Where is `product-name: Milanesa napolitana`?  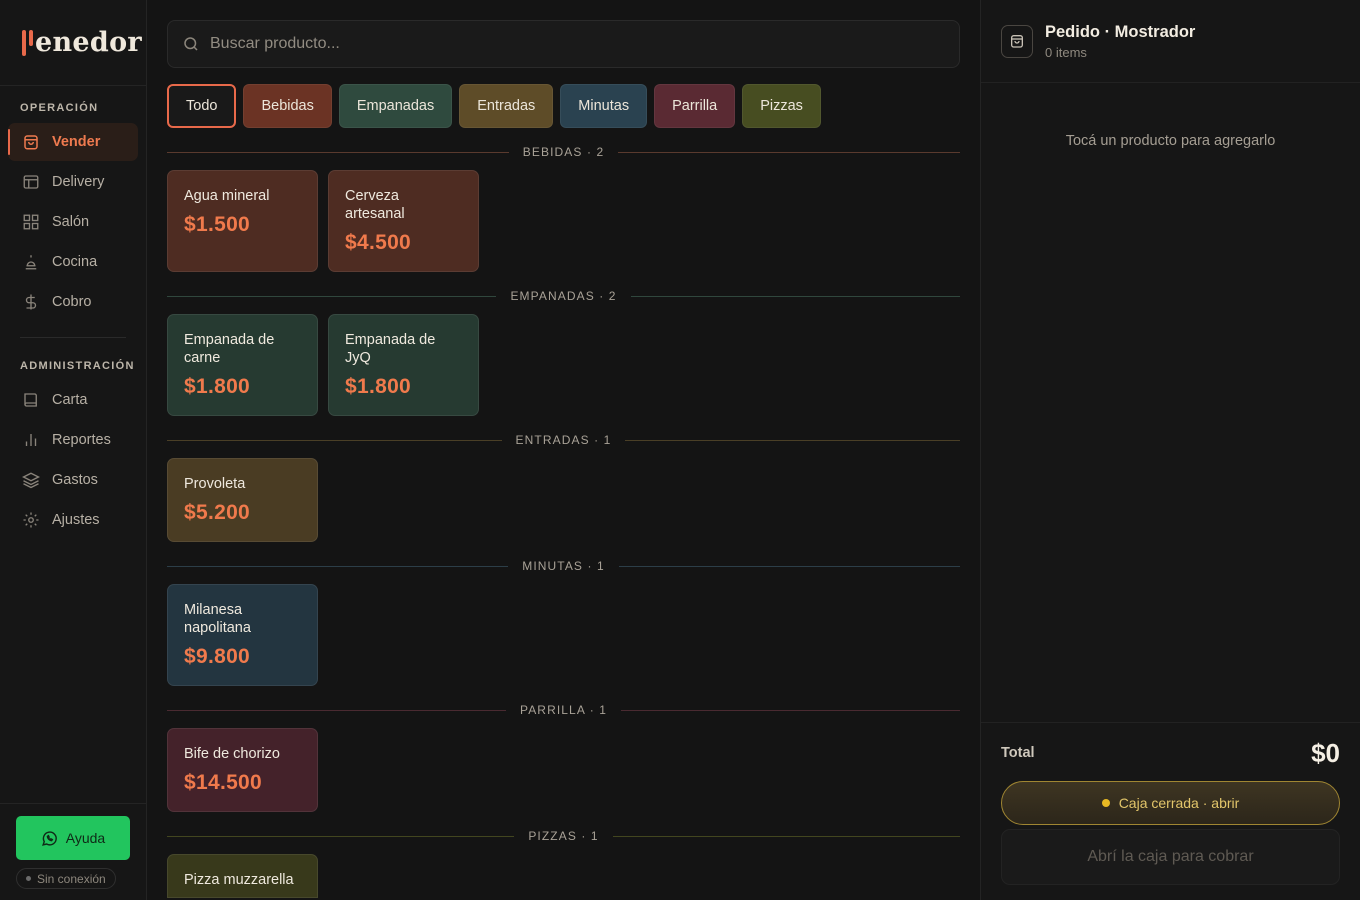 product-name: Milanesa napolitana is located at coordinates (217, 619).